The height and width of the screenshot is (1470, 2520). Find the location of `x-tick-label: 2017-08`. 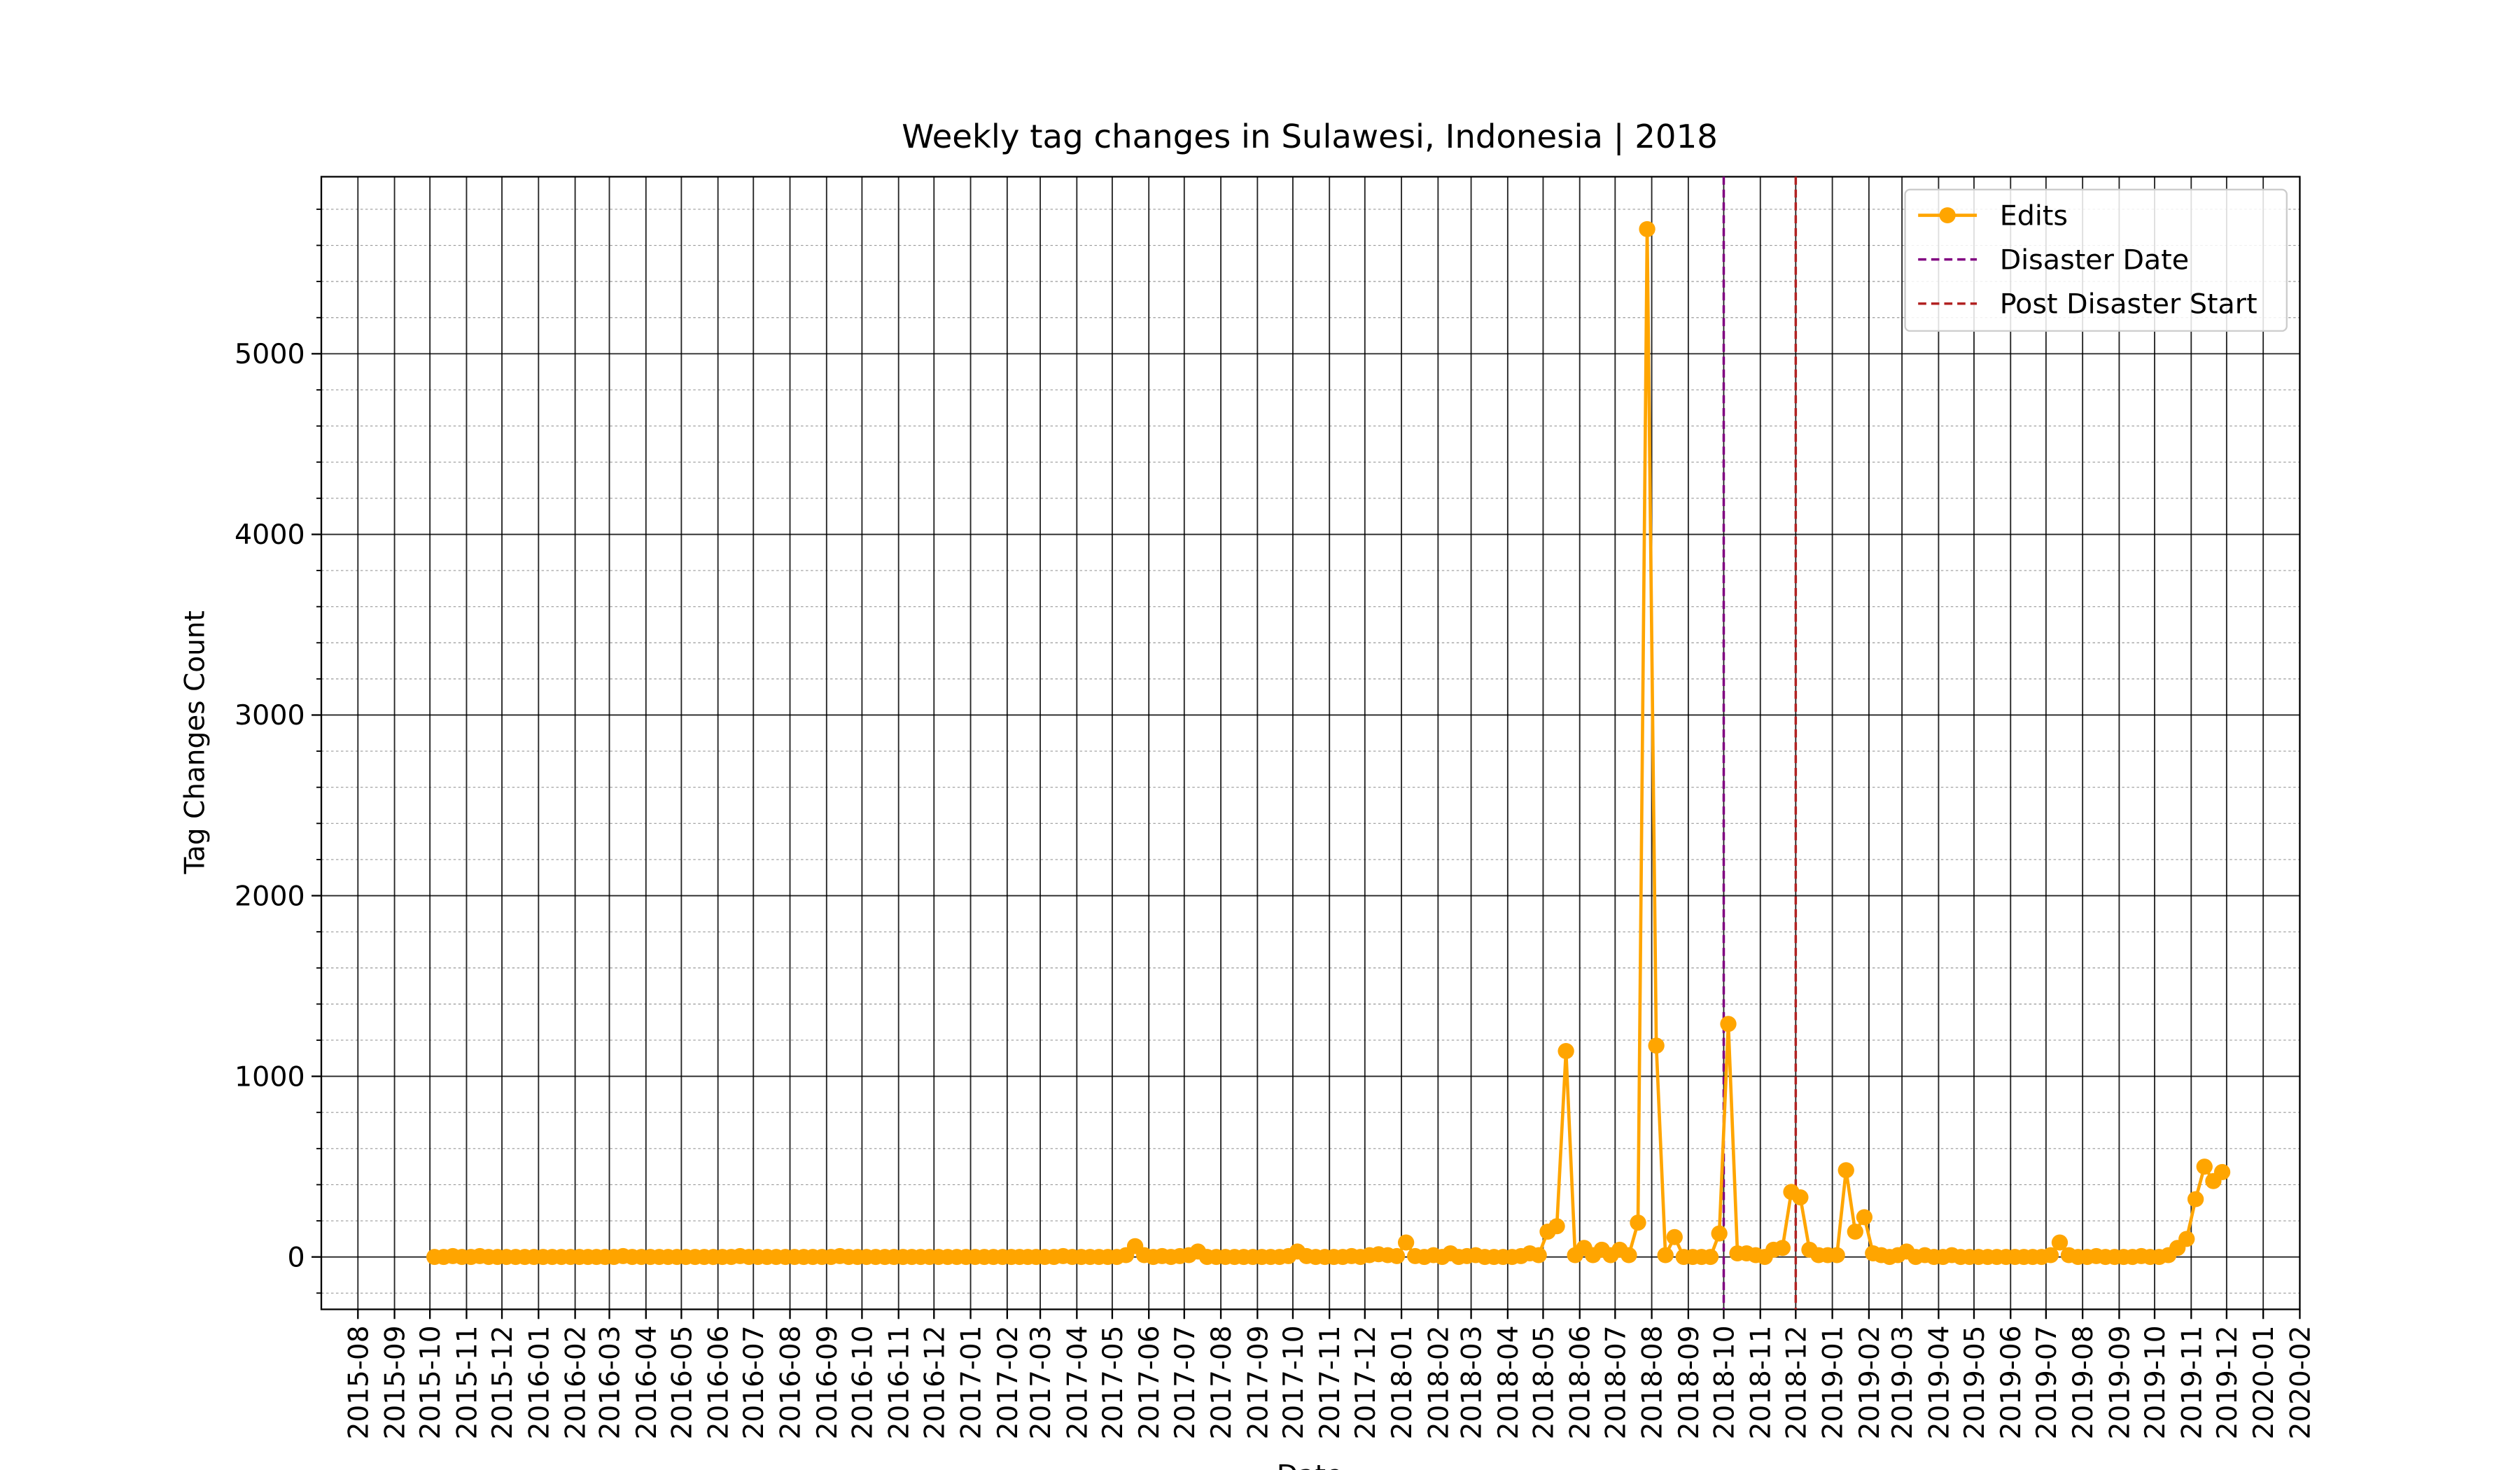

x-tick-label: 2017-08 is located at coordinates (1222, 1382).